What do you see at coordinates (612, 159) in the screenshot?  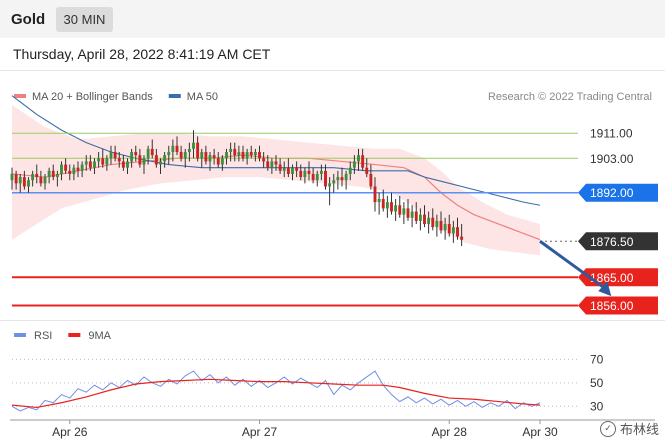 I see `level-label-1: 1903.00` at bounding box center [612, 159].